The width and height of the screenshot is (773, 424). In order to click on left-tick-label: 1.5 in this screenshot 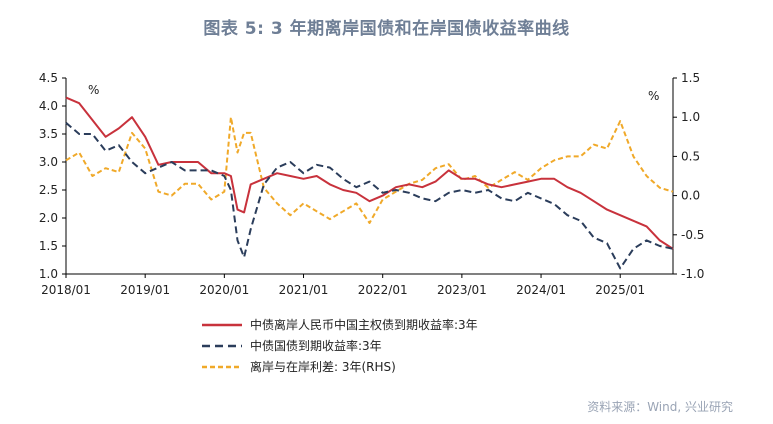, I will do `click(48, 246)`.